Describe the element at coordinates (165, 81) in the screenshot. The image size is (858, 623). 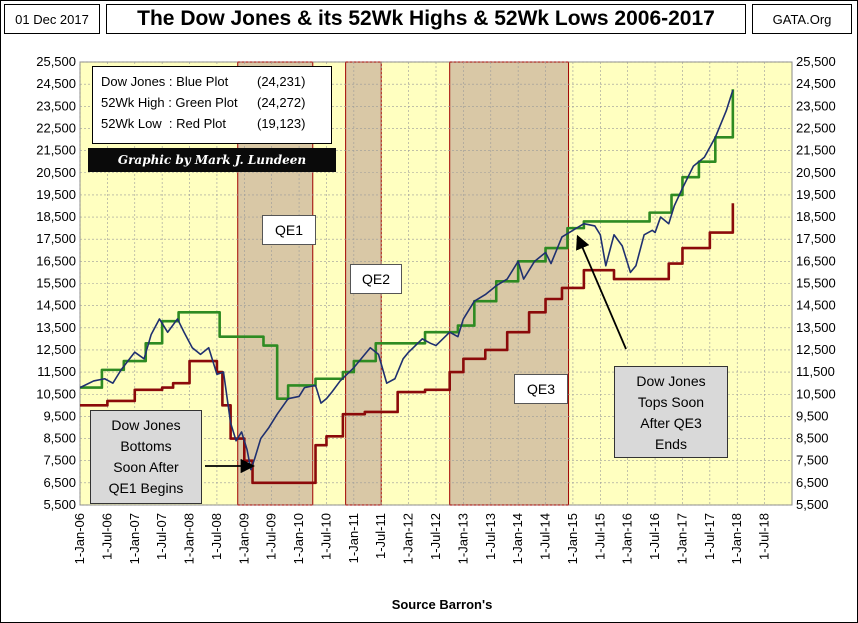
I see `legend-name: Dow Jones : Blue Plot` at that location.